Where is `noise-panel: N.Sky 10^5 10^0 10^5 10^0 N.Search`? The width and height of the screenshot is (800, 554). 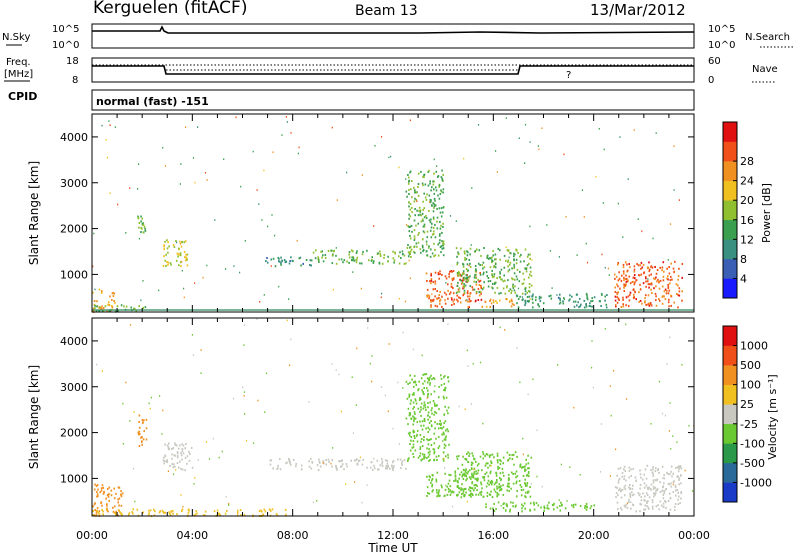
noise-panel: N.Sky 10^5 10^0 10^5 10^0 N.Search is located at coordinates (397, 37).